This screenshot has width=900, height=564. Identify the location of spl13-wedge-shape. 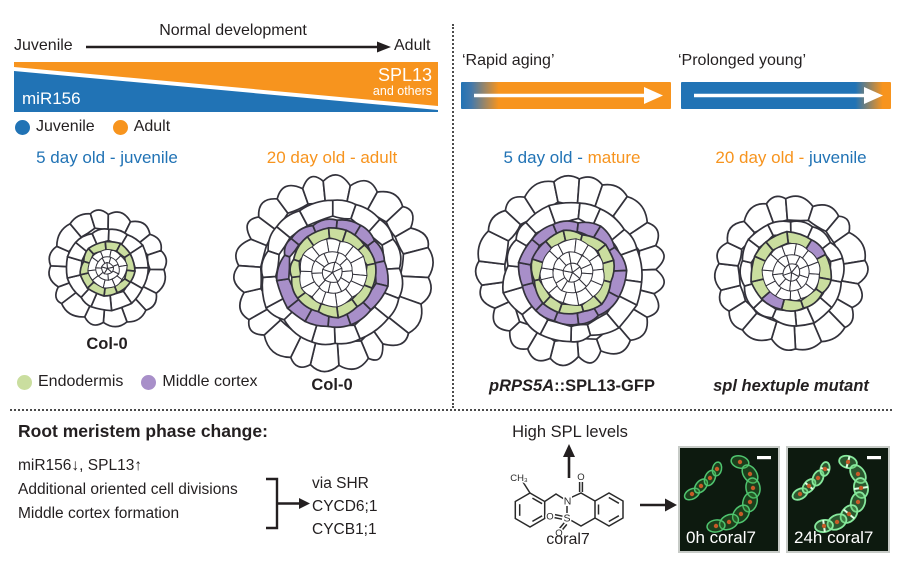
(226, 84).